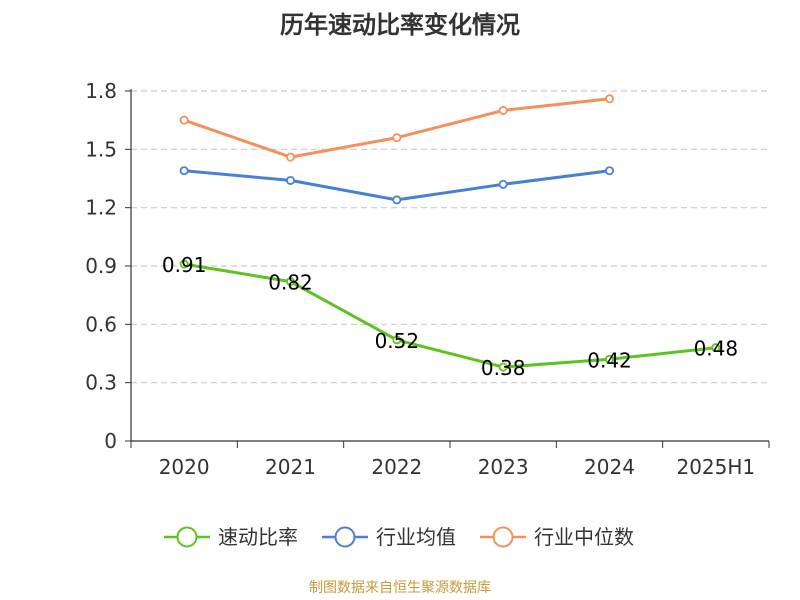 This screenshot has height=600, width=800. Describe the element at coordinates (101, 149) in the screenshot. I see `y-tick-label: 1.5` at that location.